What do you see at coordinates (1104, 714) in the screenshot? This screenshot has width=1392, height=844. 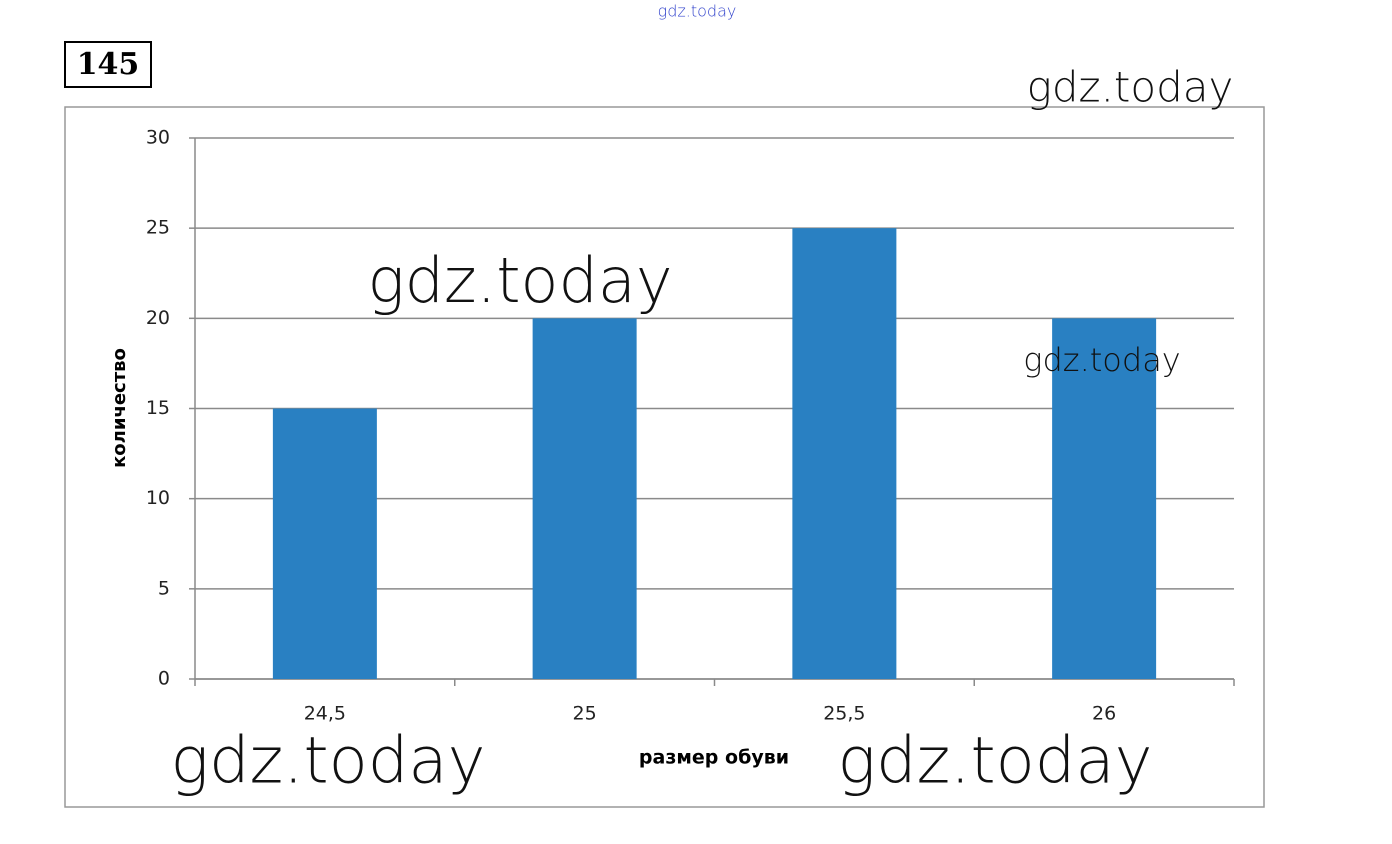 I see `x-tick-label: 26` at bounding box center [1104, 714].